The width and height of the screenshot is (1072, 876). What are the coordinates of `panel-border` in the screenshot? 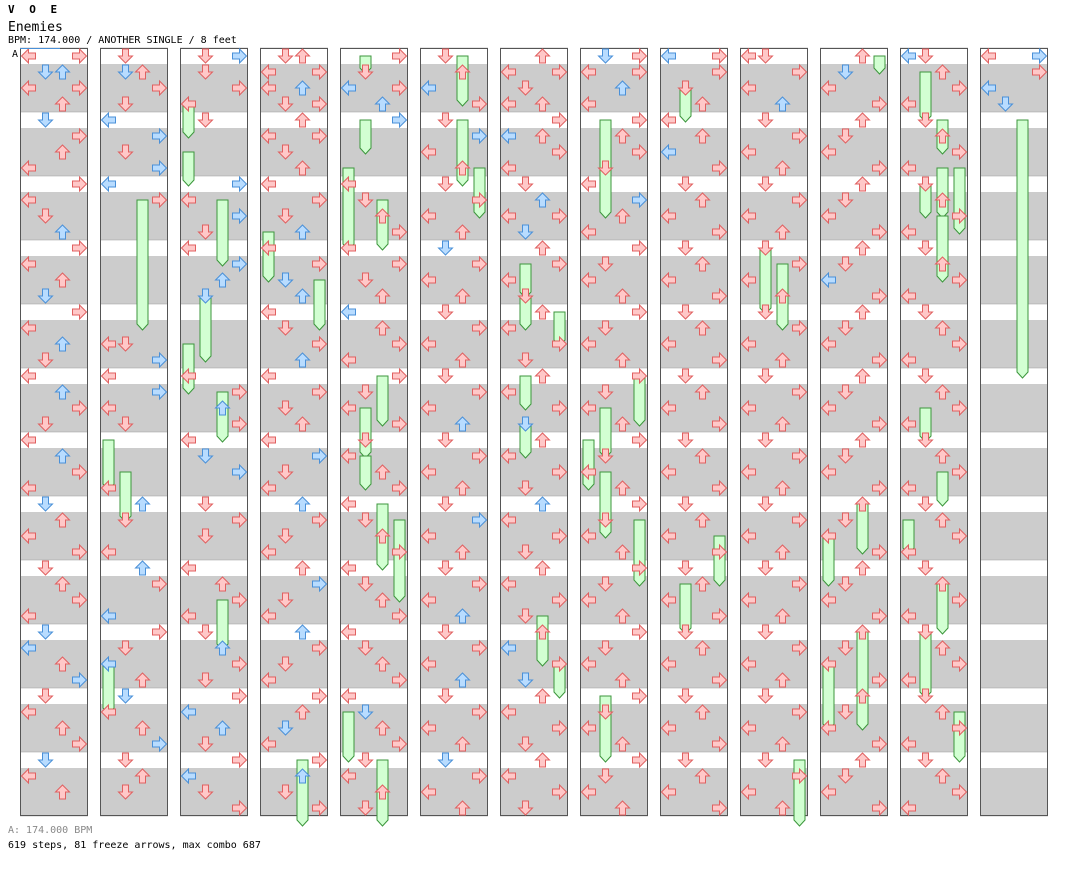 It's located at (294, 432).